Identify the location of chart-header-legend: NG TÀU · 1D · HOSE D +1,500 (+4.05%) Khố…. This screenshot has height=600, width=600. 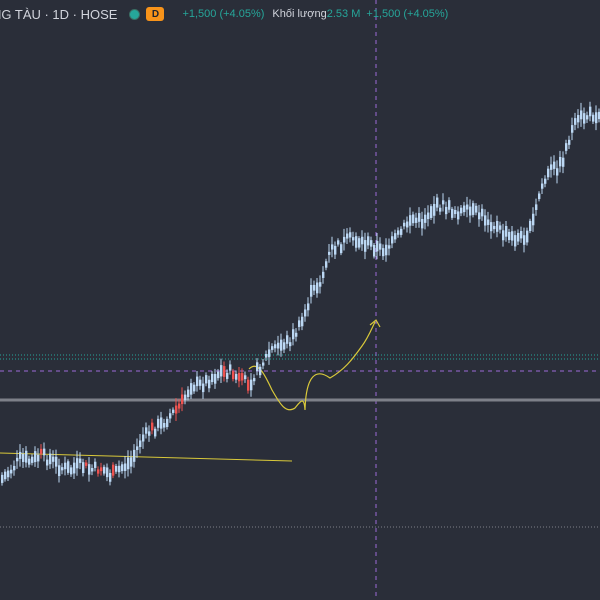
(300, 14).